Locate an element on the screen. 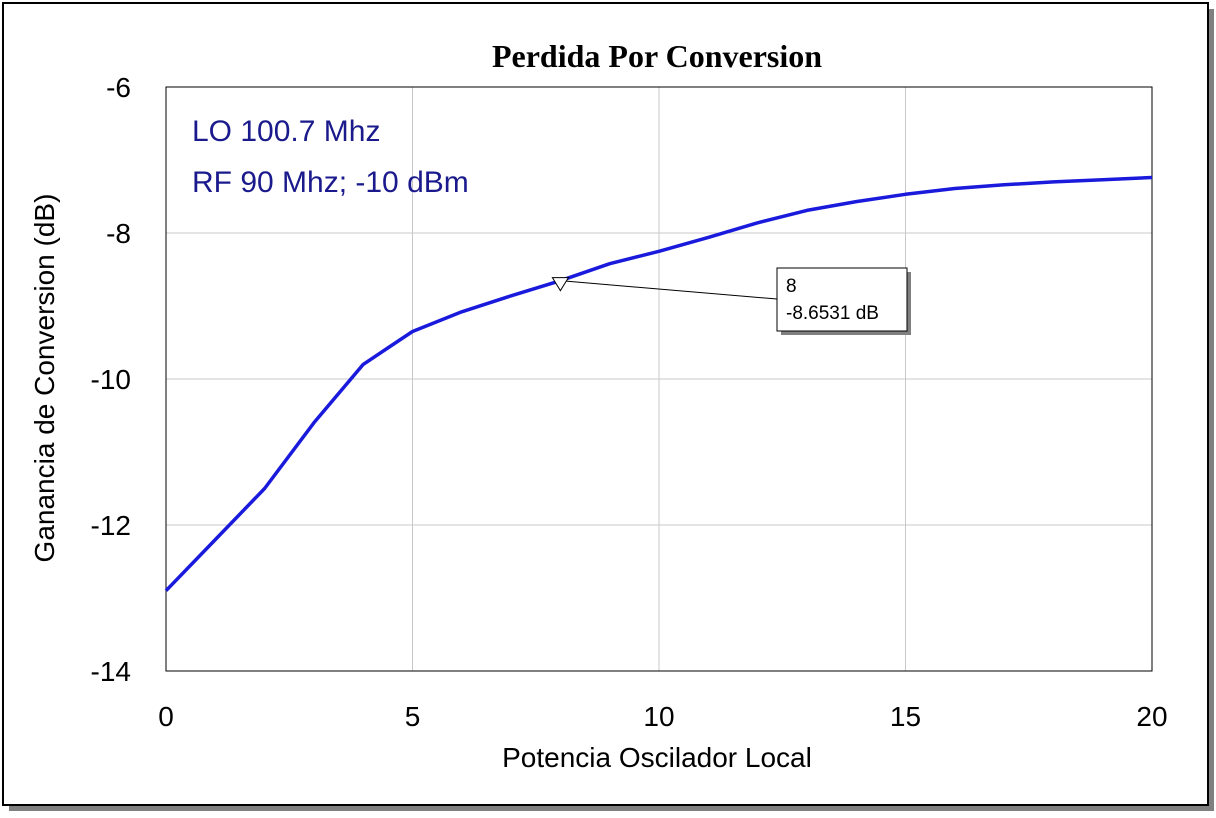 The image size is (1216, 818). marker-leader-line is located at coordinates (669, 290).